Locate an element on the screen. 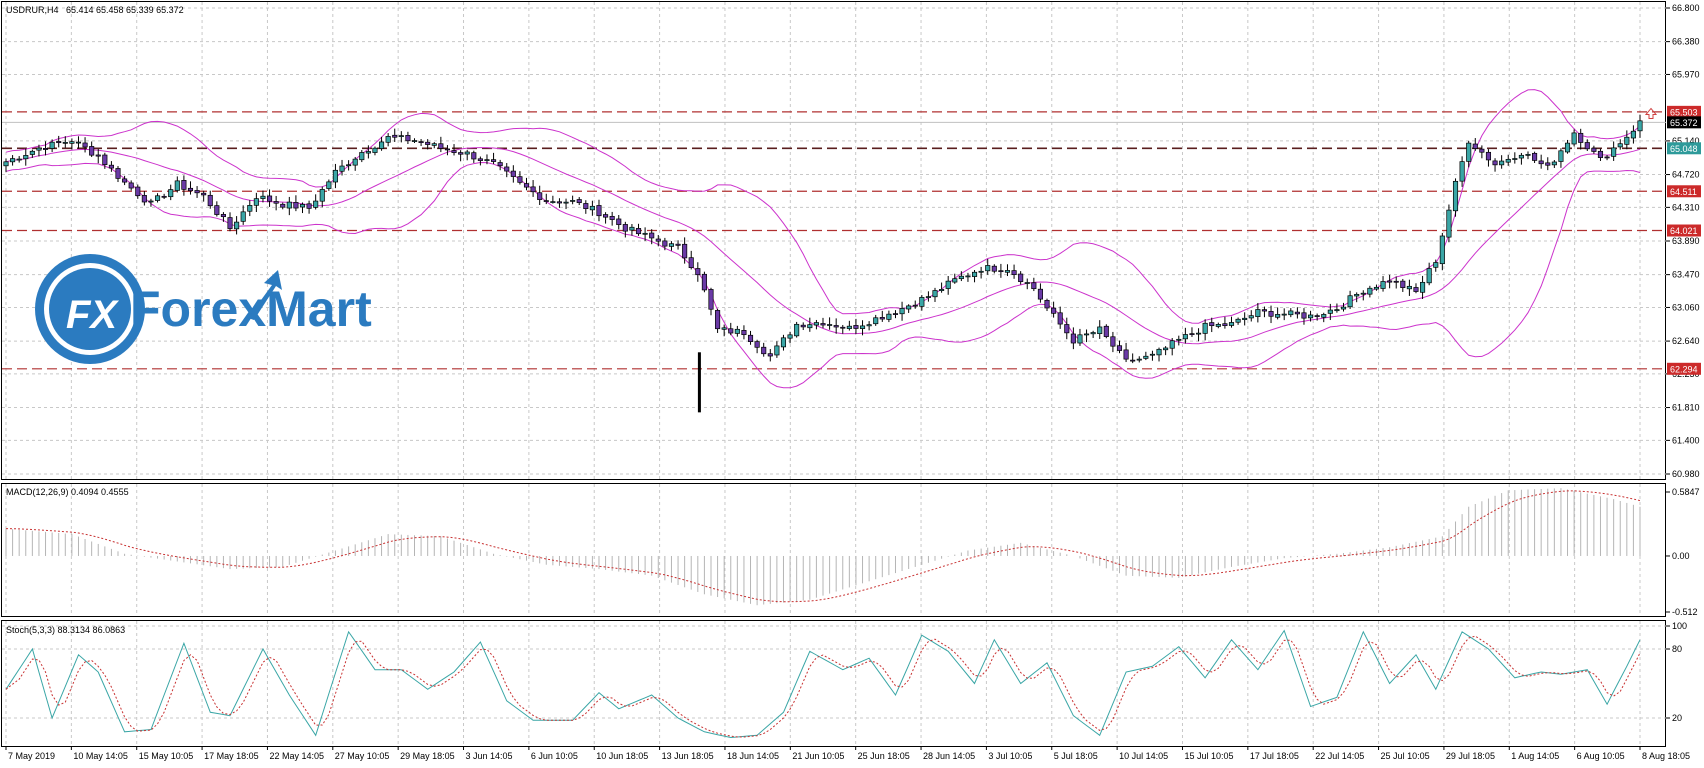 This screenshot has height=768, width=1704. time-tick-label: 29 Jul 18:05 is located at coordinates (1470, 756).